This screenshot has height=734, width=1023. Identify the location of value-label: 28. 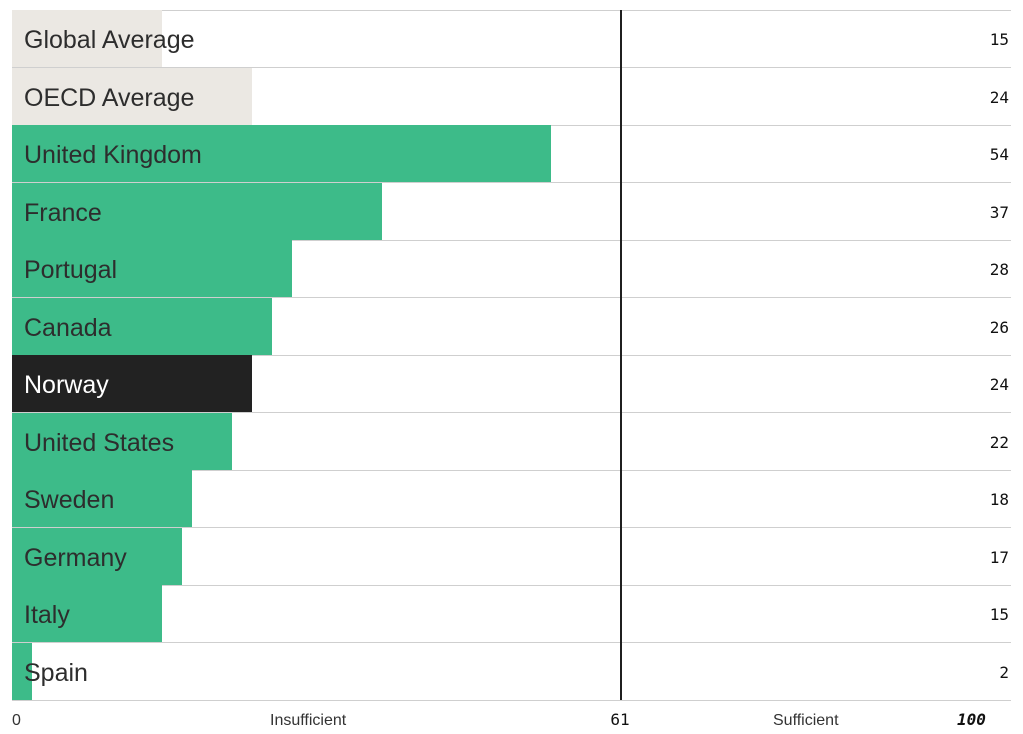
(999, 269).